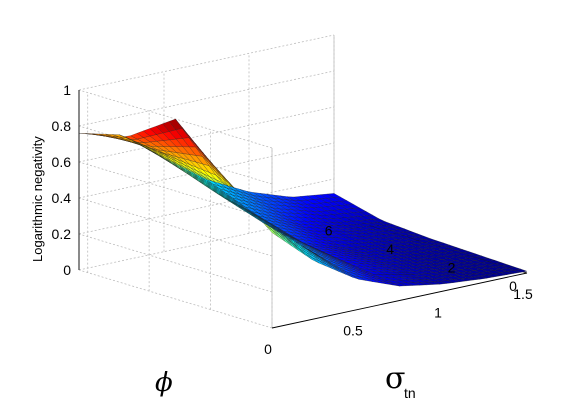 The height and width of the screenshot is (403, 581). Describe the element at coordinates (438, 312) in the screenshot. I see `x-tick-label: 1` at that location.